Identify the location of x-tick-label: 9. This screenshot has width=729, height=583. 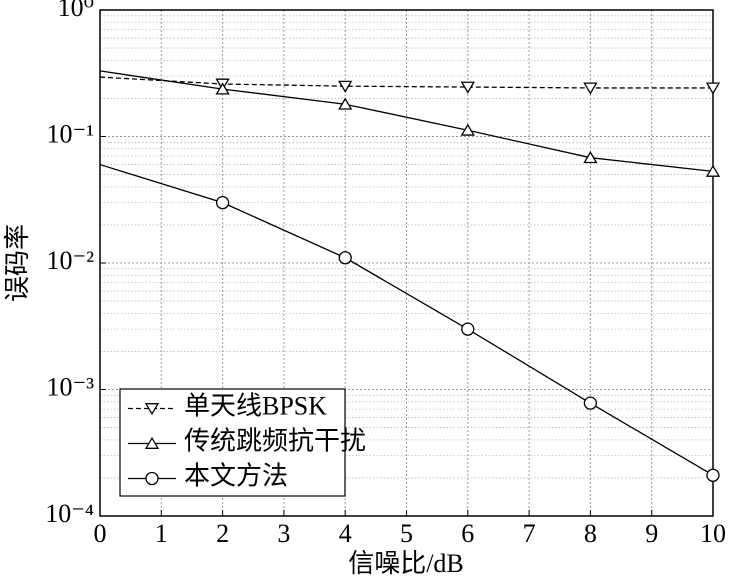
(651, 533).